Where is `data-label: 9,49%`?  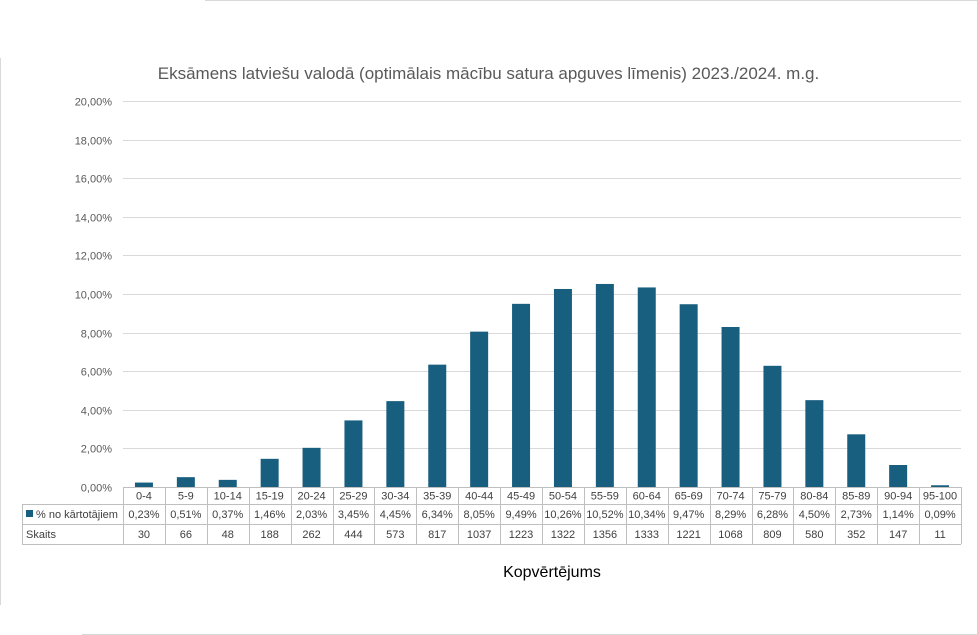
data-label: 9,49% is located at coordinates (520, 515).